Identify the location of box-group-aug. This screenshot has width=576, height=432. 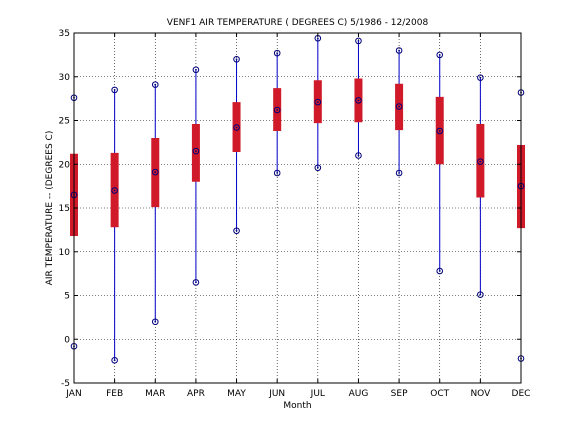
(358, 98).